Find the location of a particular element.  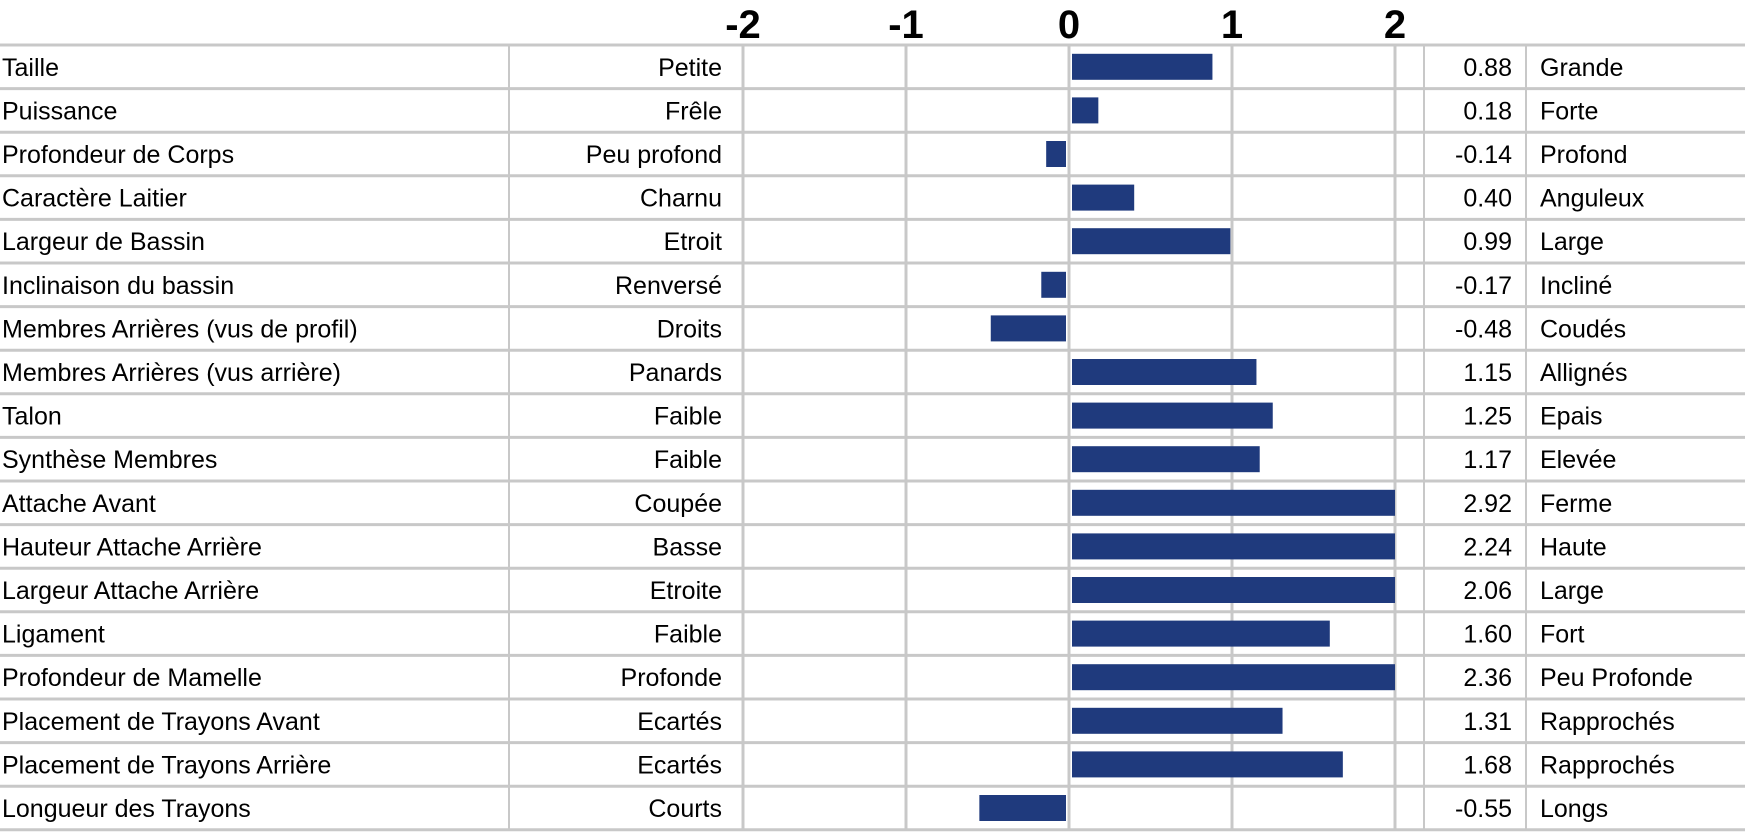

trait-label: Largeur de Bassin is located at coordinates (103, 242).